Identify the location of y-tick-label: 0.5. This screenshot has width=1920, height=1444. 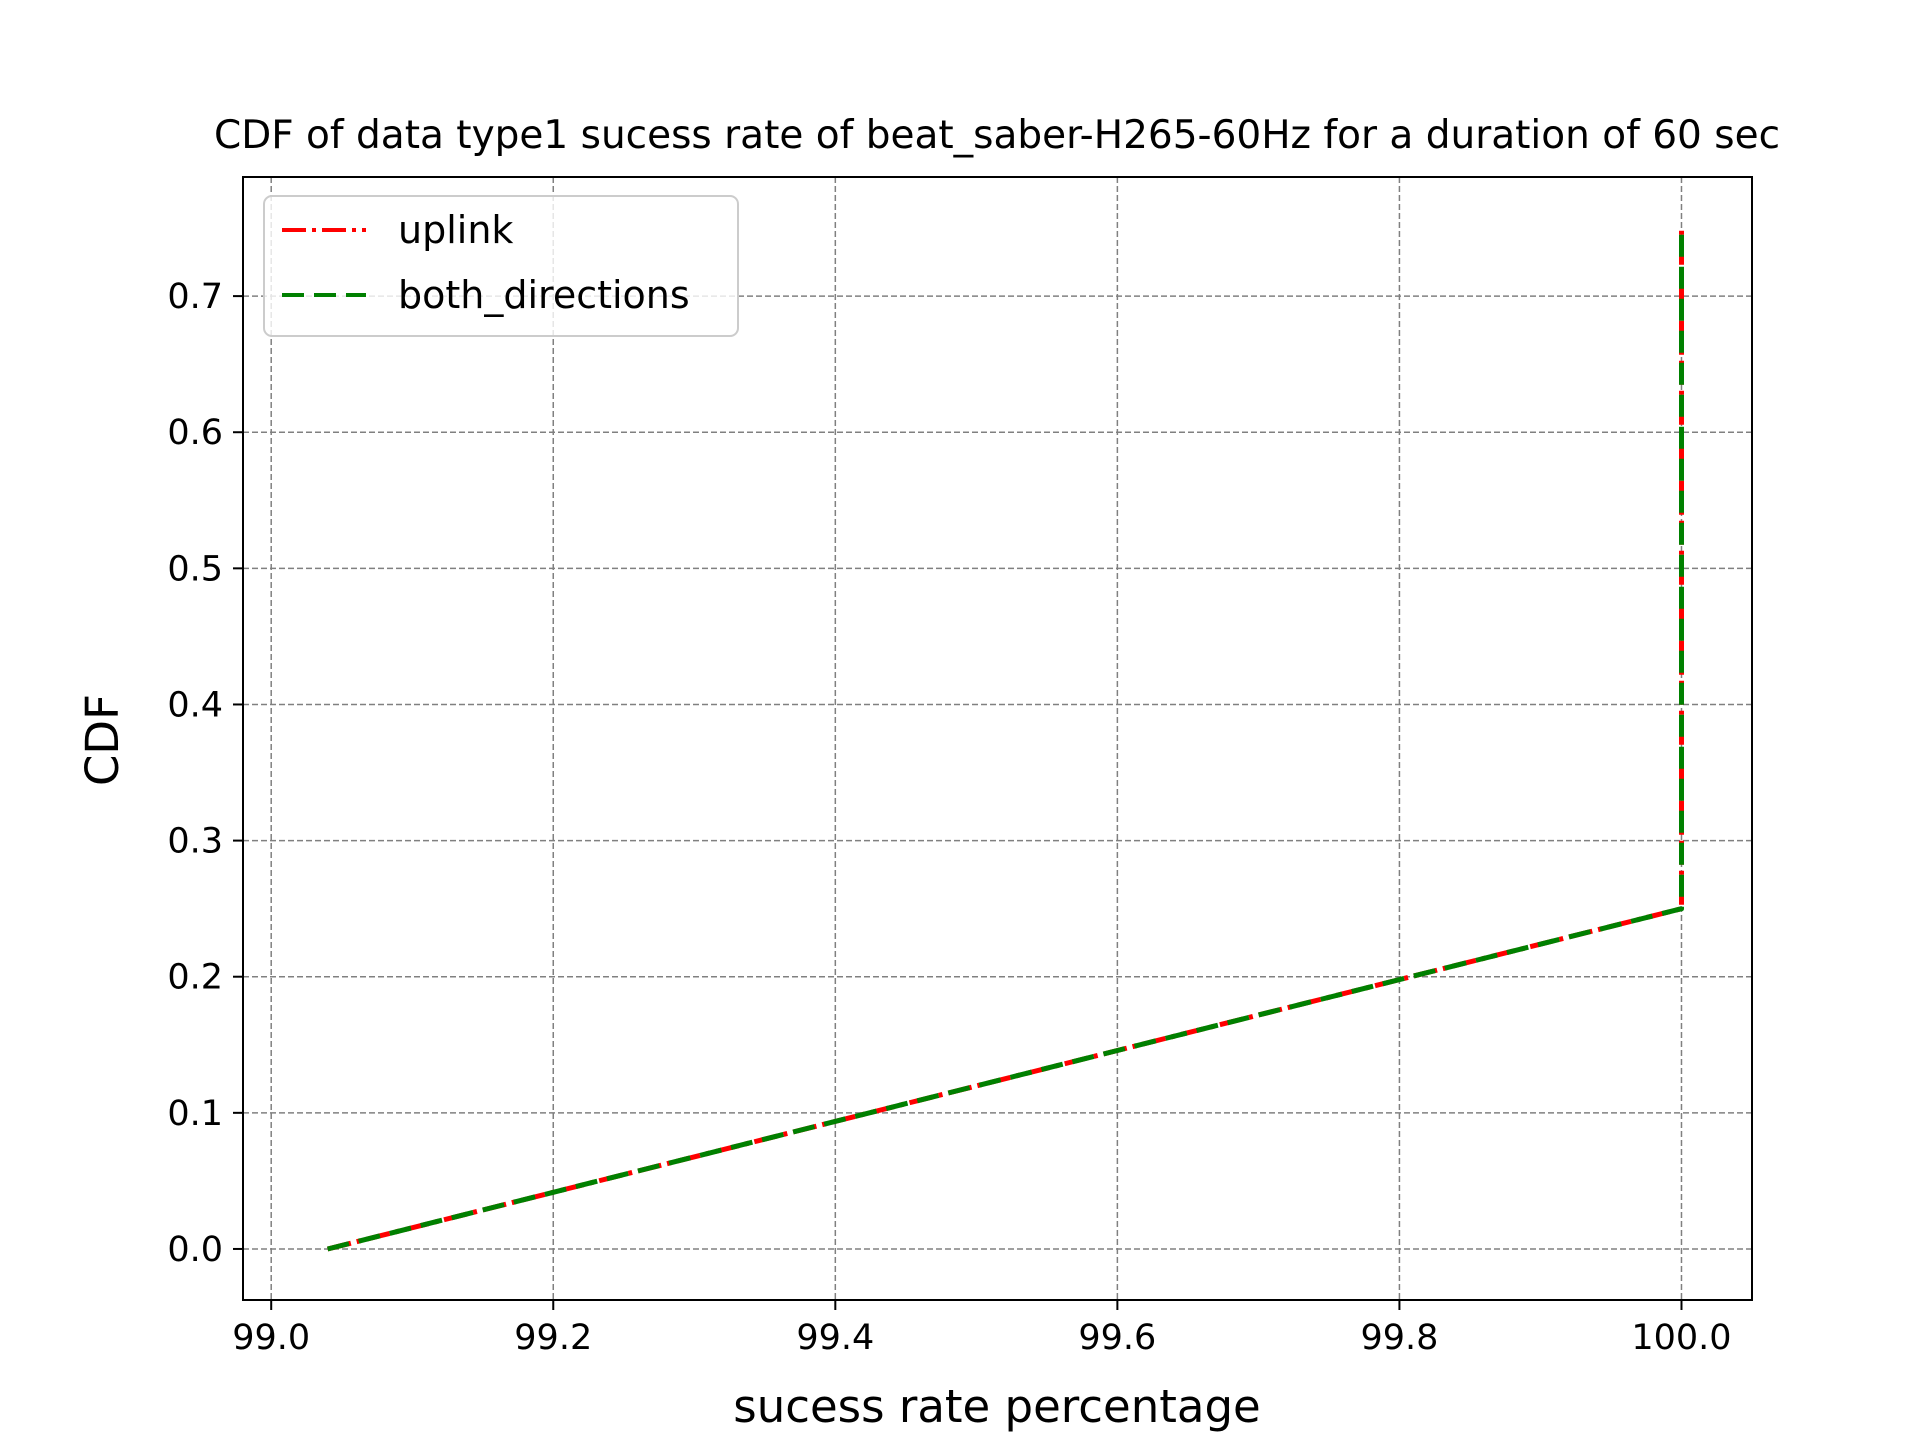
(195, 569).